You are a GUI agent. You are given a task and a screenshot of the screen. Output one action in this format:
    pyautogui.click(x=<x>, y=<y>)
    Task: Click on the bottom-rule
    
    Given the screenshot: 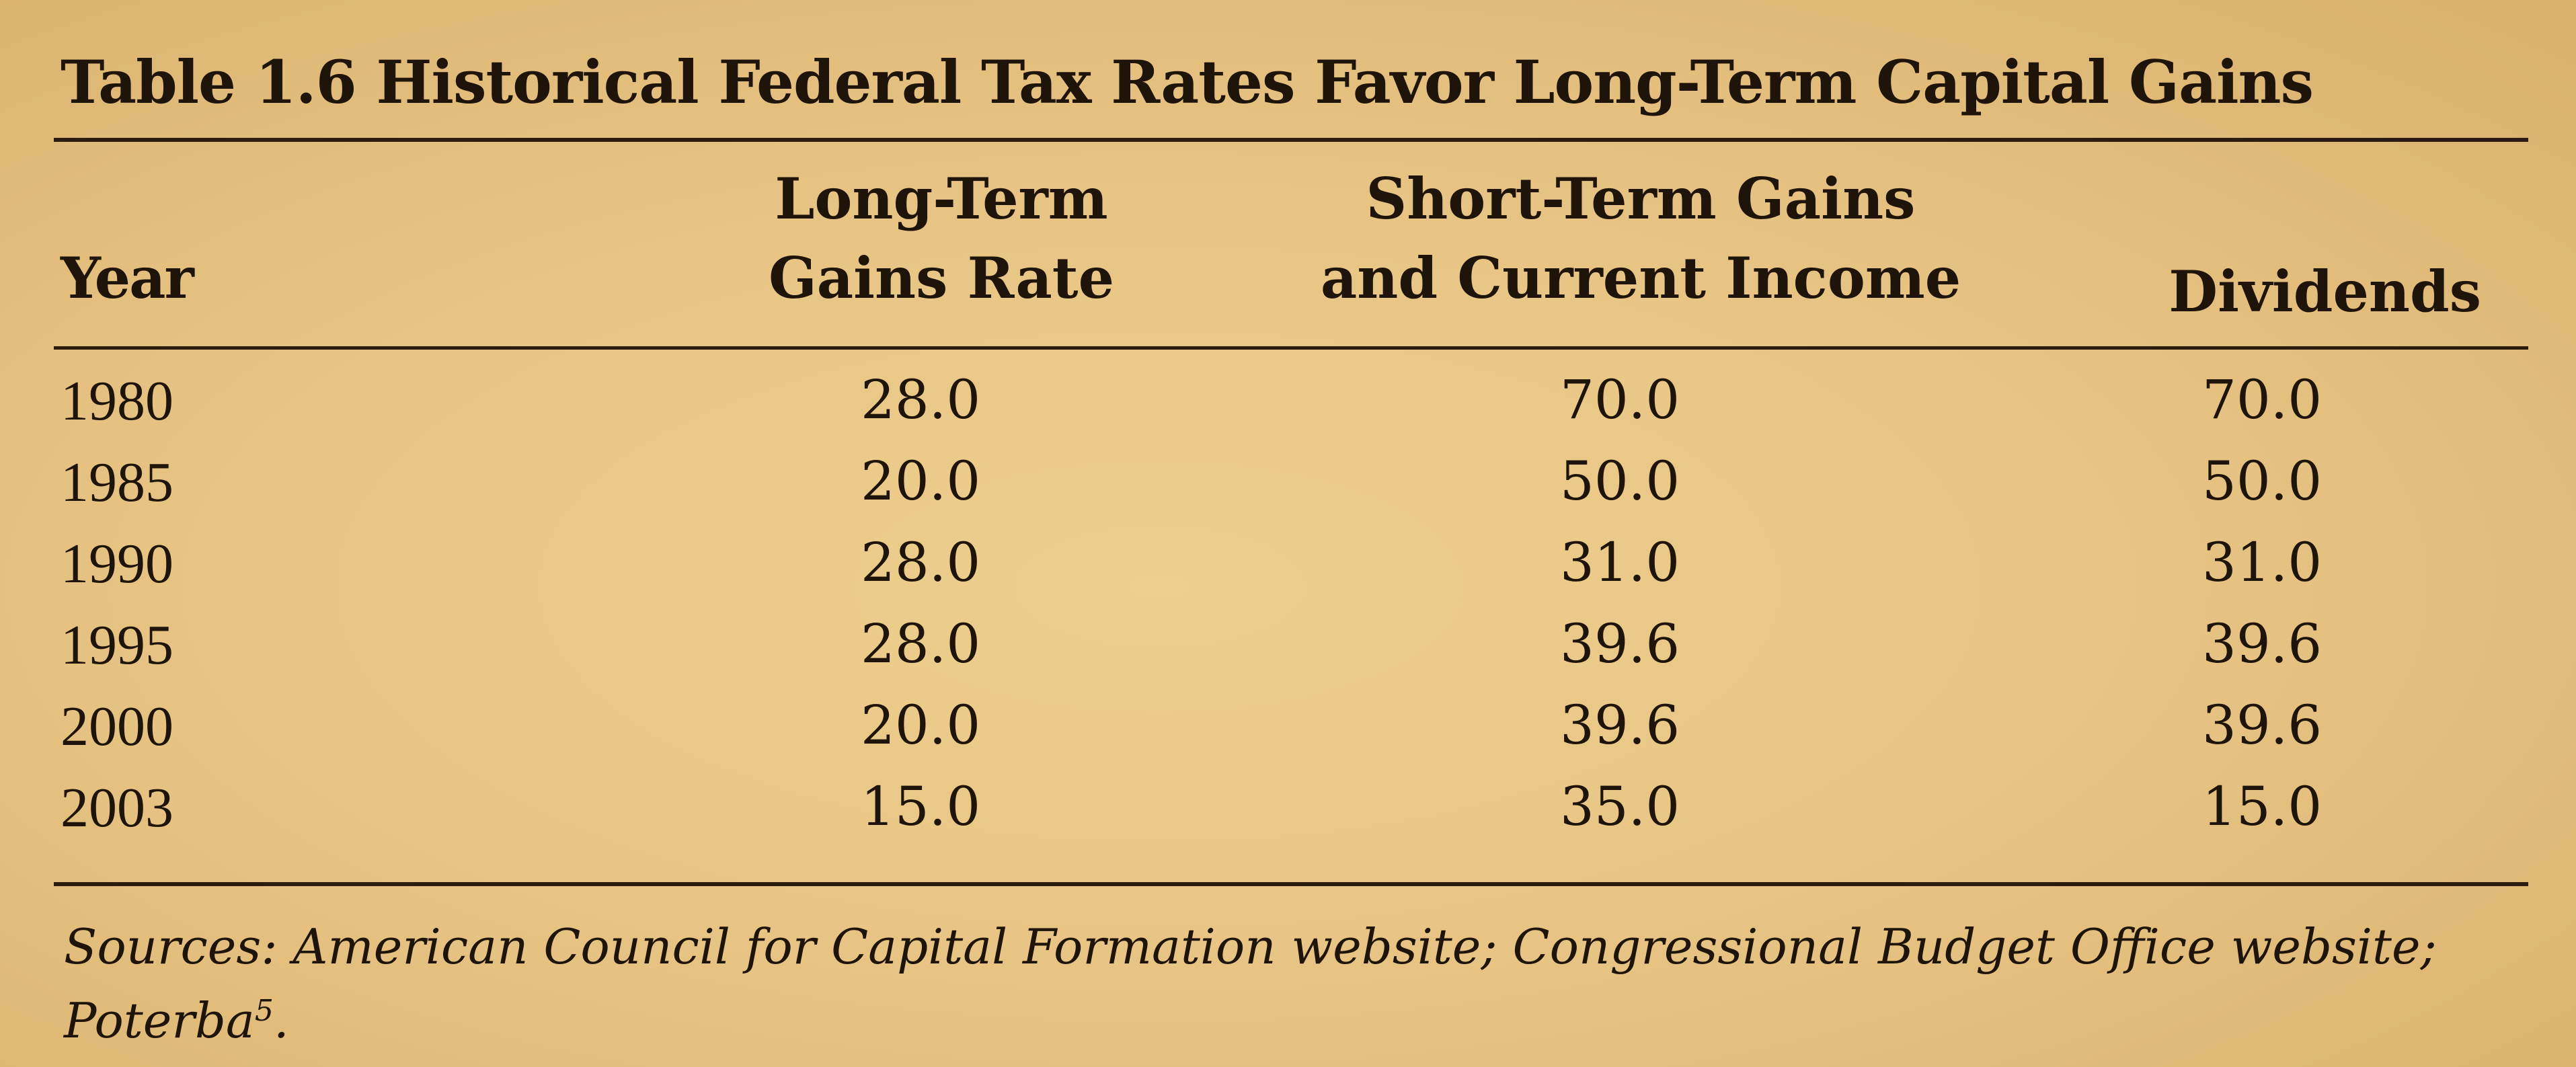 What is the action you would take?
    pyautogui.click(x=1291, y=884)
    